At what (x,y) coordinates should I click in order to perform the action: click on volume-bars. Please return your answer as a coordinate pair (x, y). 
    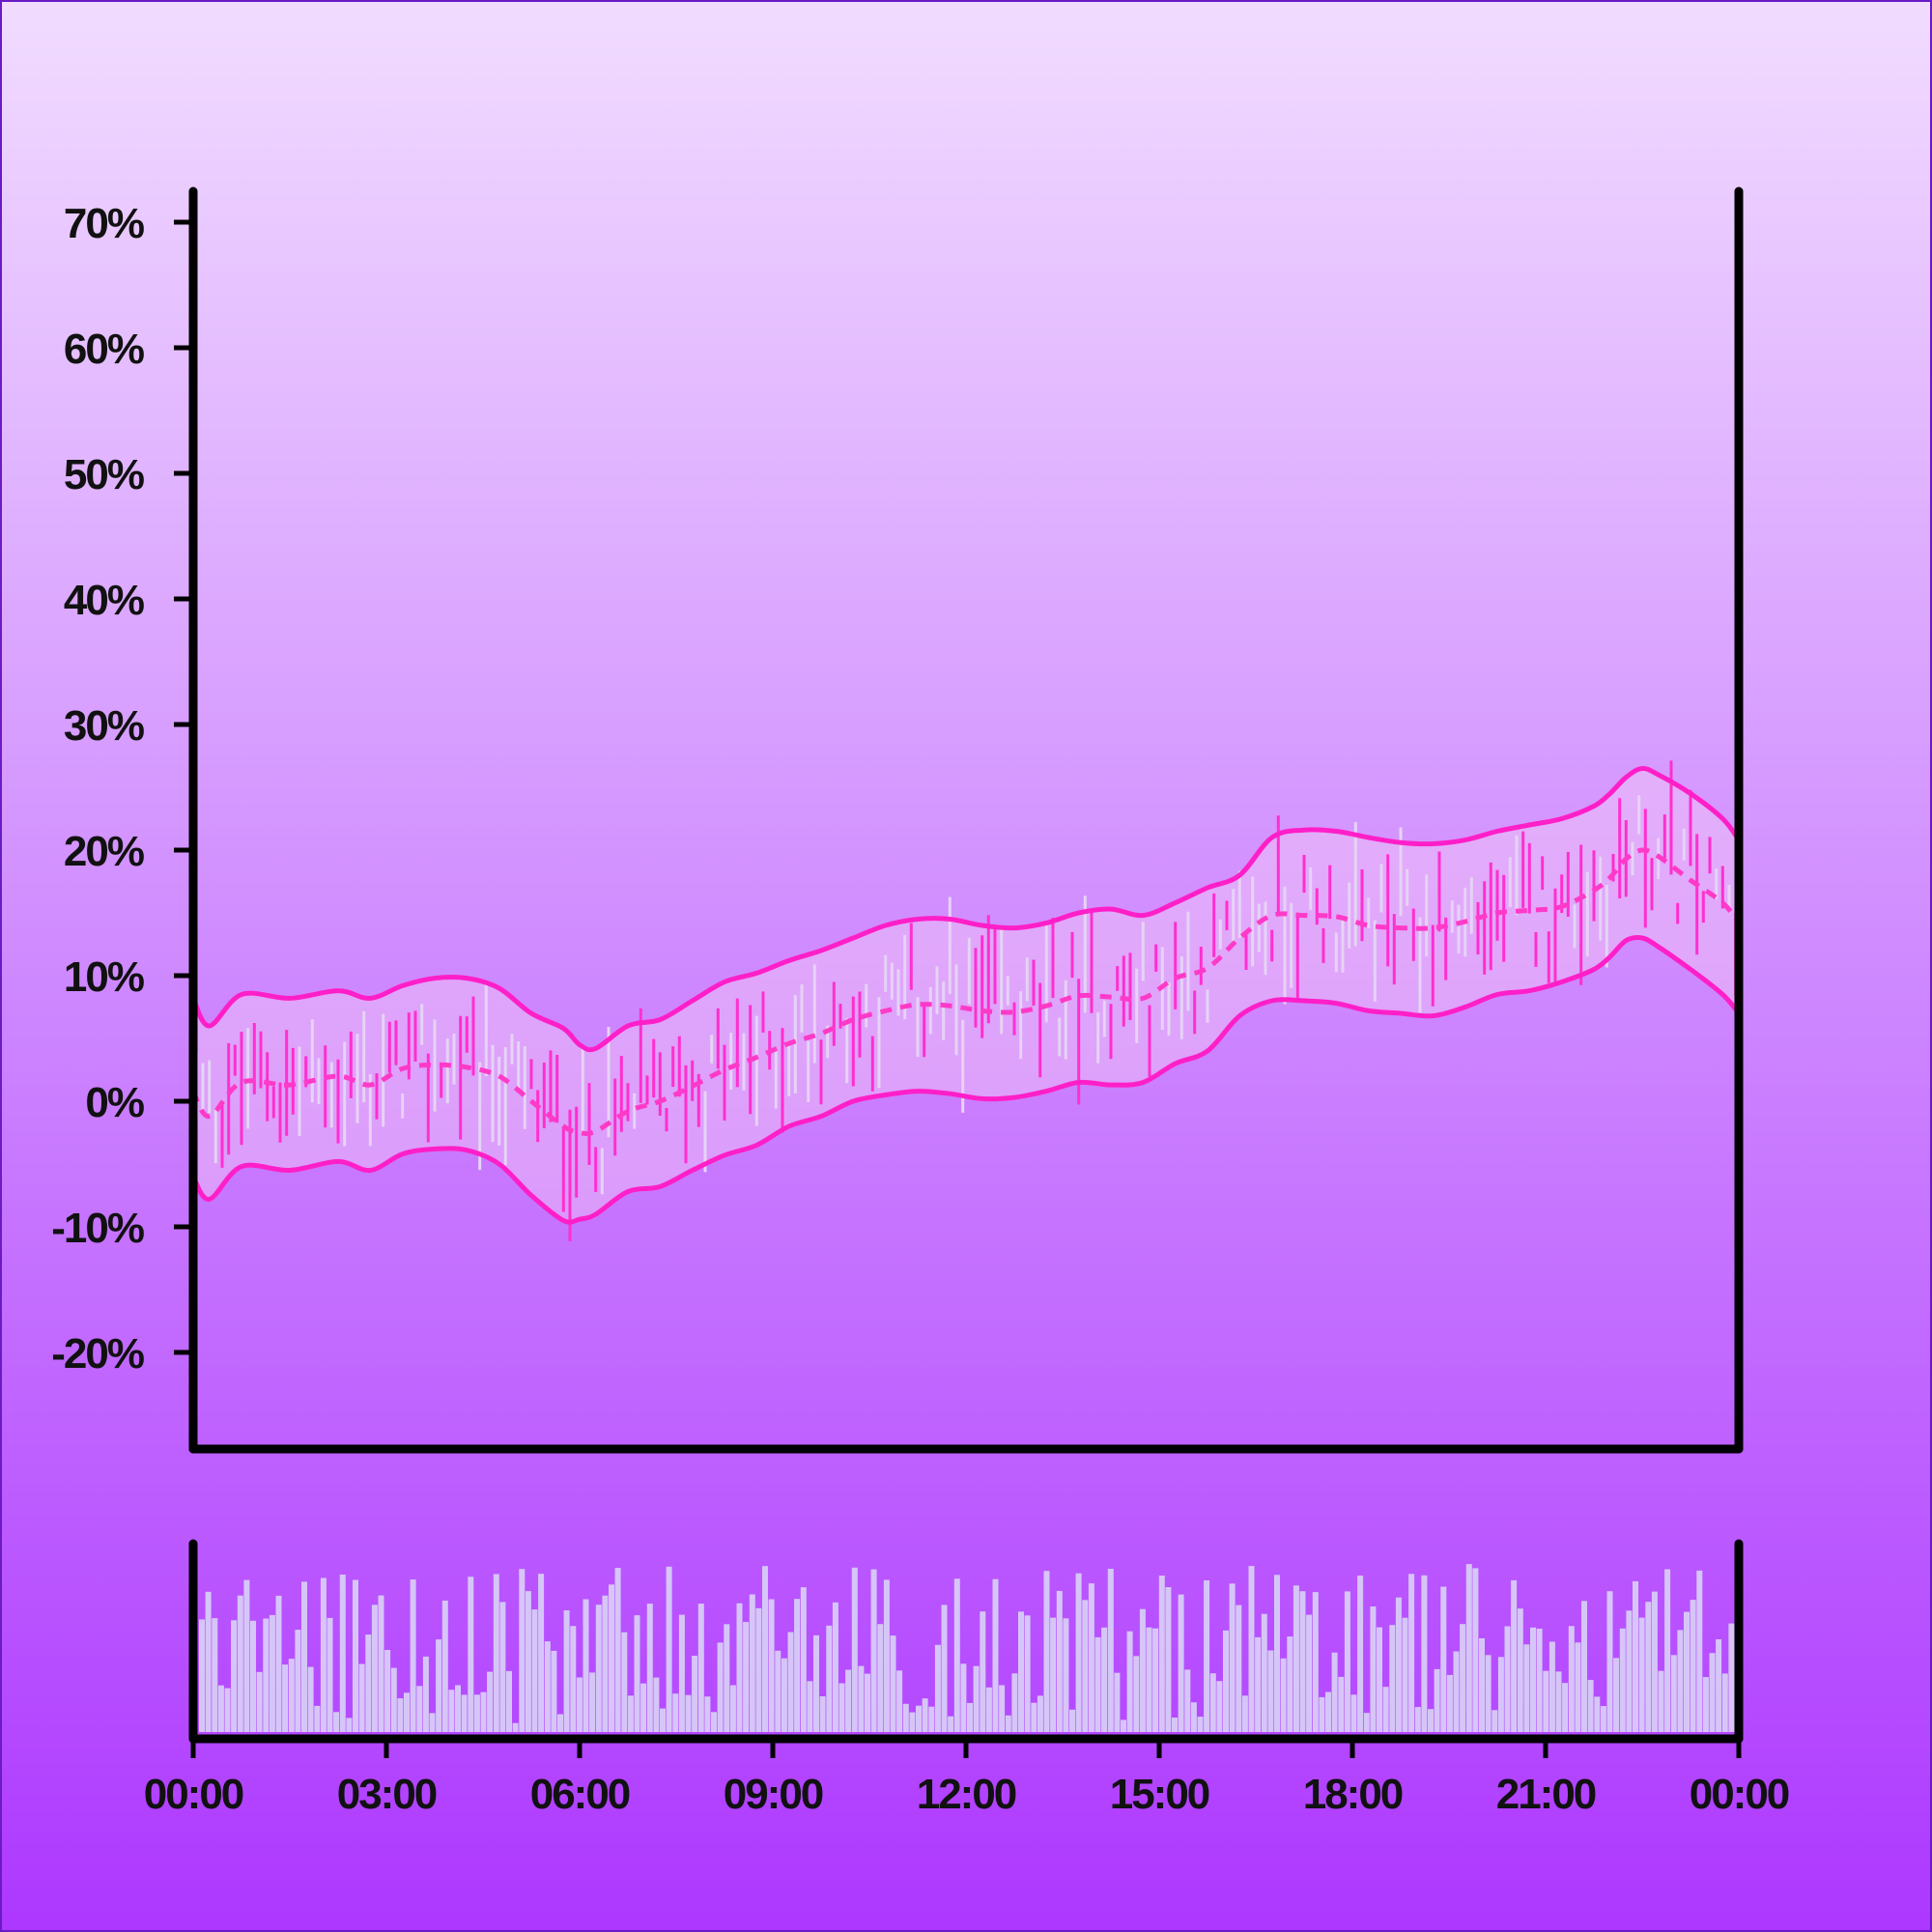
    Looking at the image, I should click on (967, 1648).